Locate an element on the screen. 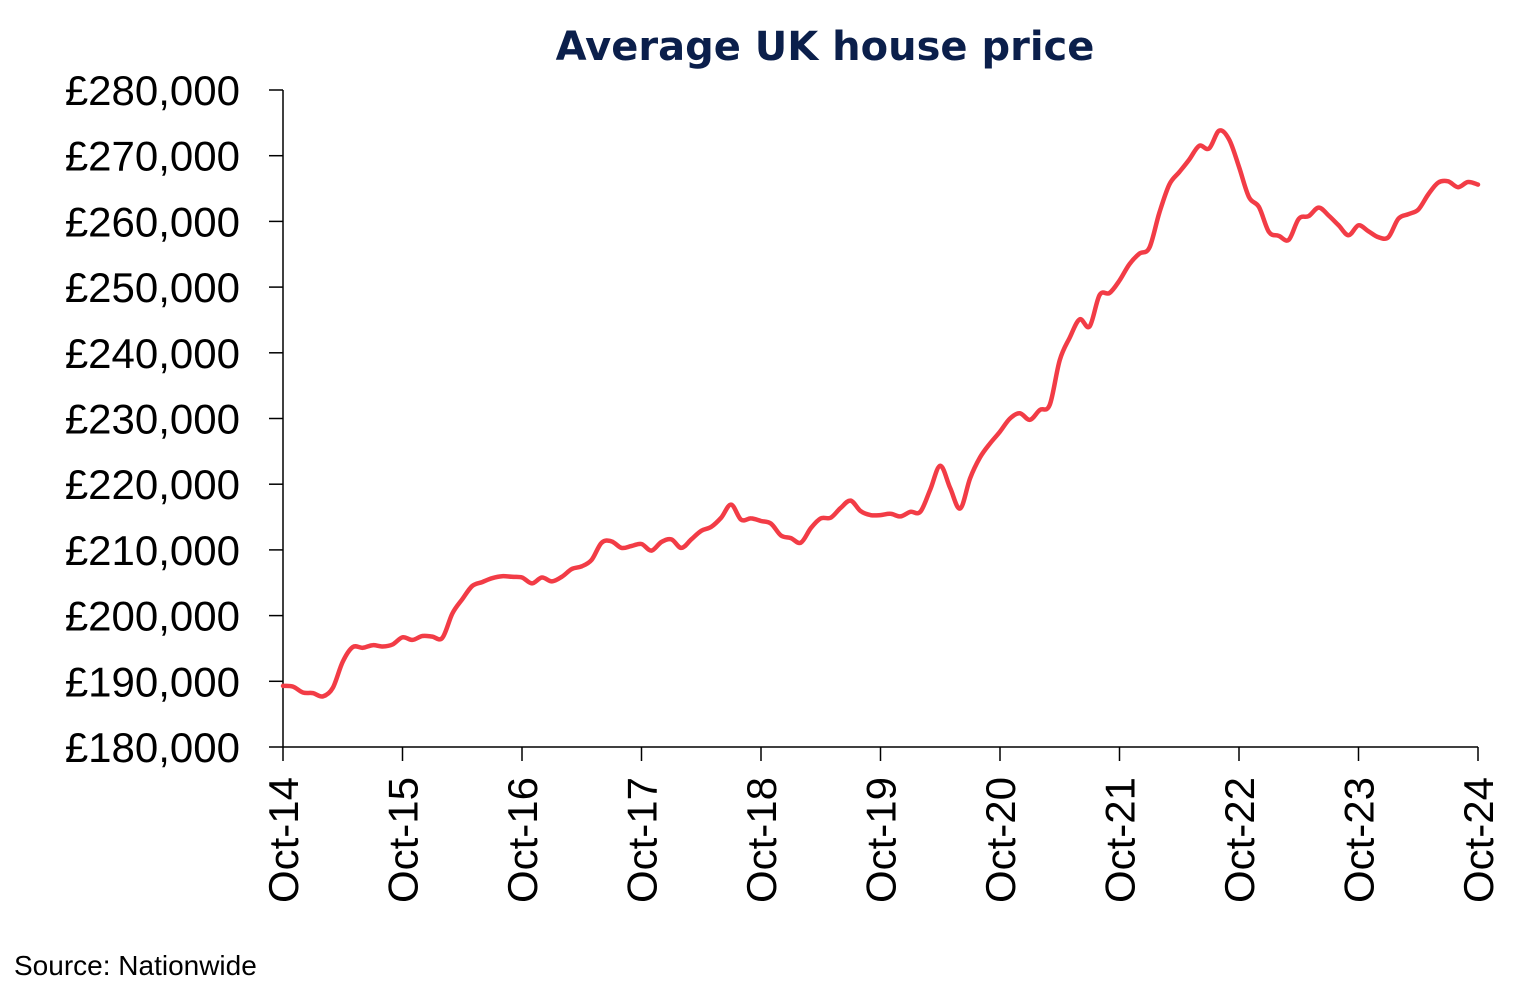 This screenshot has width=1525, height=996. y-tick-label: £280,000 is located at coordinates (152, 90).